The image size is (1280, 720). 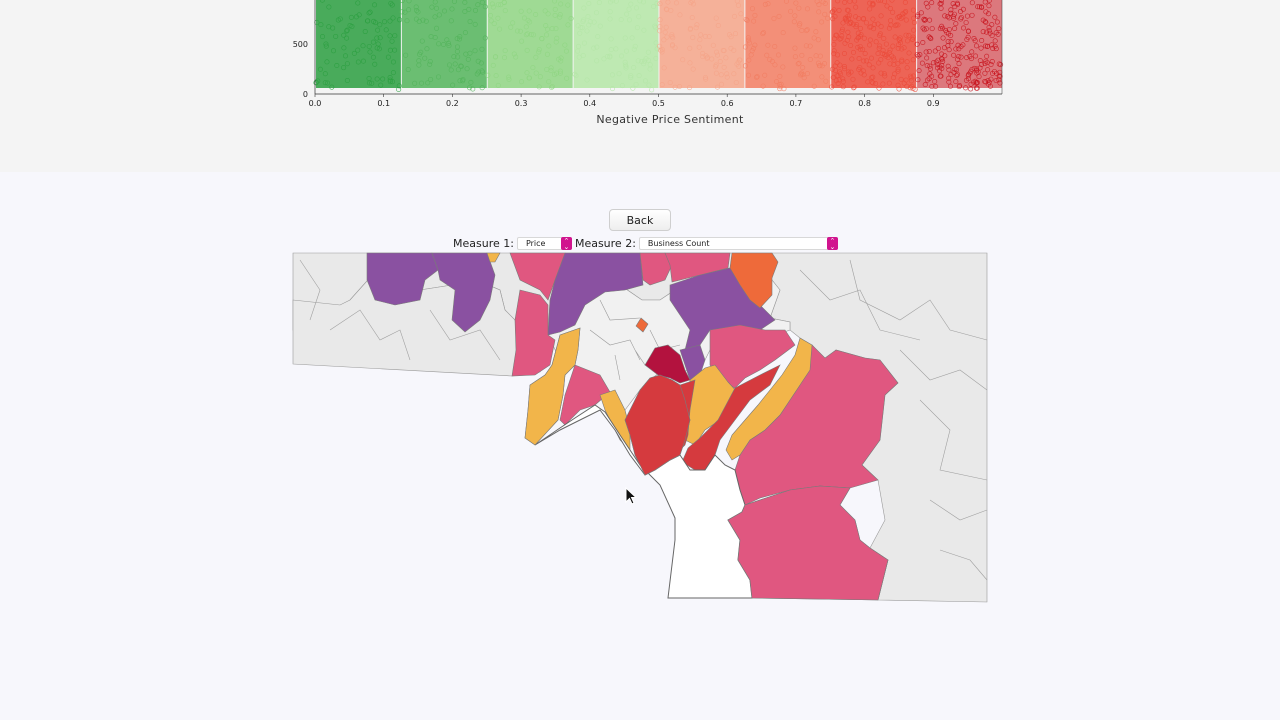 I want to click on measure-2-label: Measure 2:, so click(x=605, y=243).